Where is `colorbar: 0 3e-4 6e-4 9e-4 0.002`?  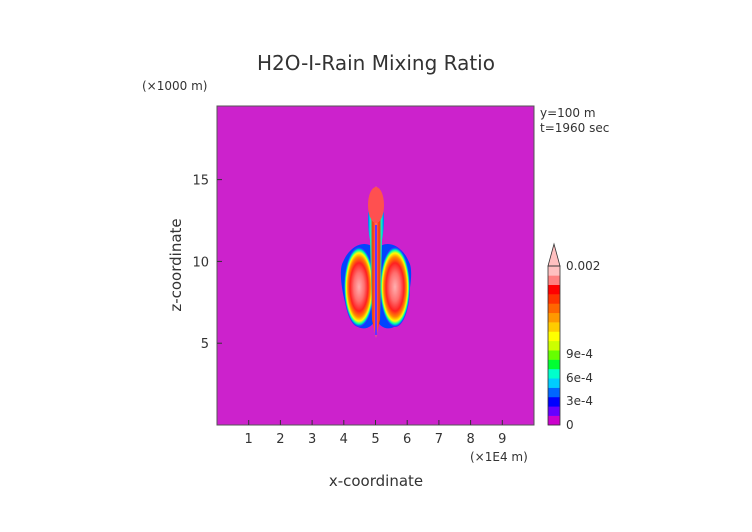 colorbar: 0 3e-4 6e-4 9e-4 0.002 is located at coordinates (573, 337).